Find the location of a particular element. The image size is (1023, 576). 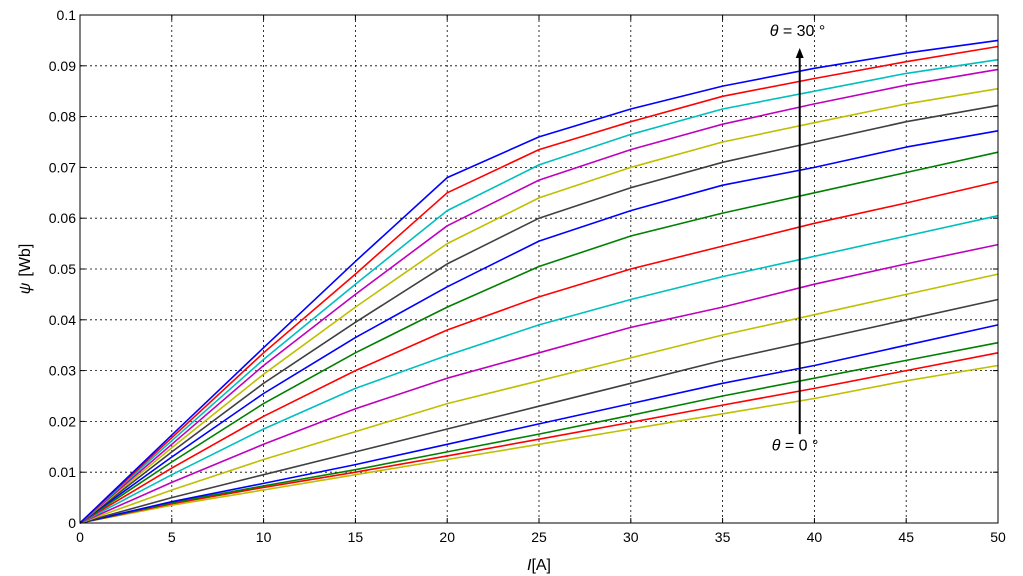

x-tick-label: 50 is located at coordinates (998, 537).